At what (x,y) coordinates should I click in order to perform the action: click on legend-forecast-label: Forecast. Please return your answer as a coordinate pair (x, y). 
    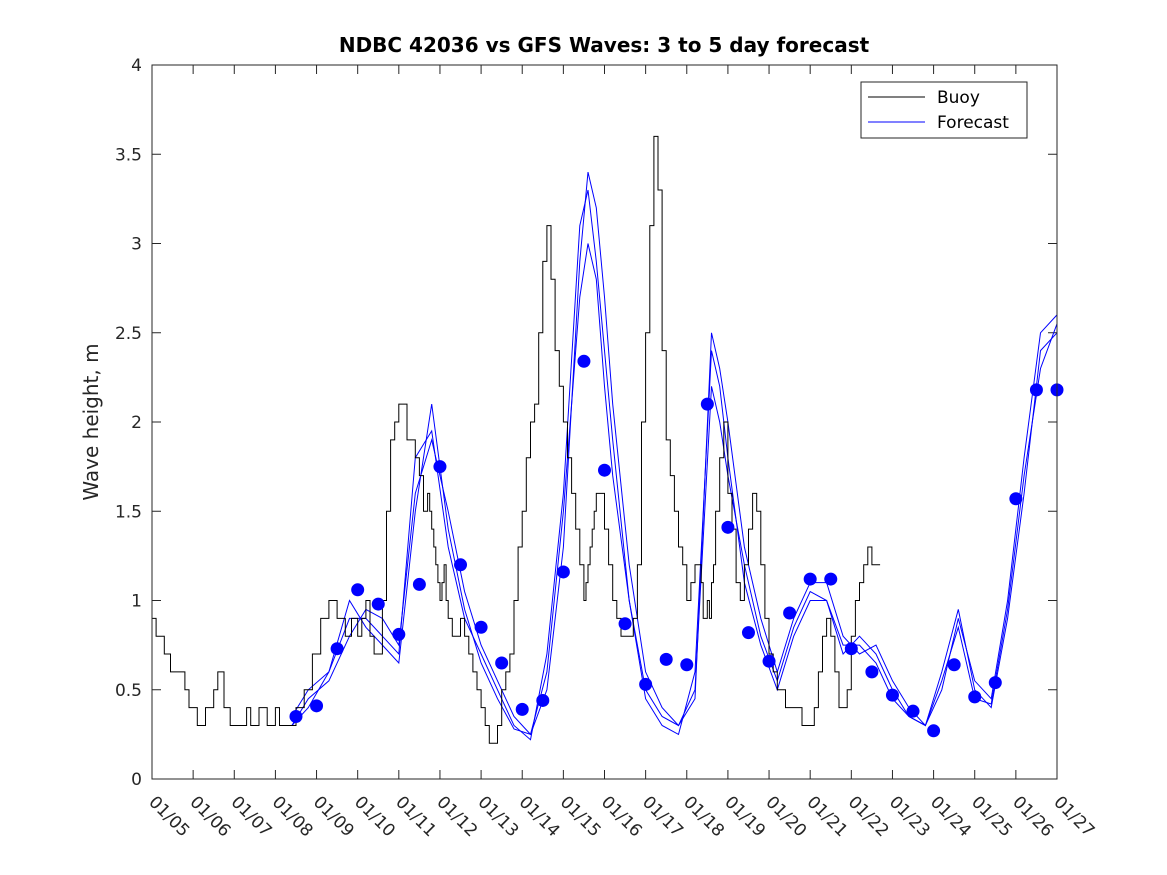
    Looking at the image, I should click on (973, 123).